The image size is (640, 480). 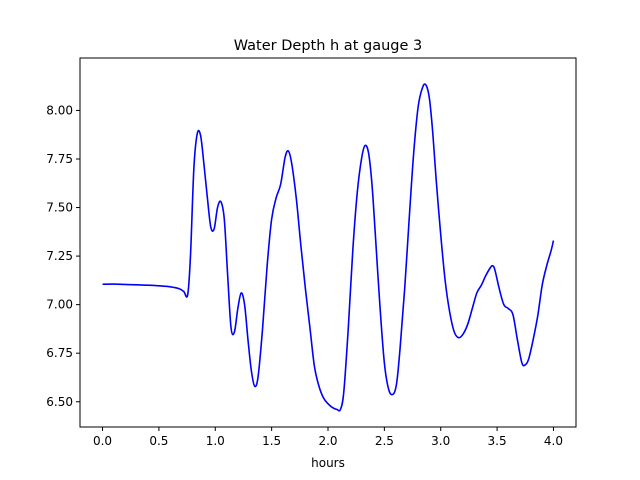 What do you see at coordinates (102, 441) in the screenshot?
I see `x-tick-label: 0.0` at bounding box center [102, 441].